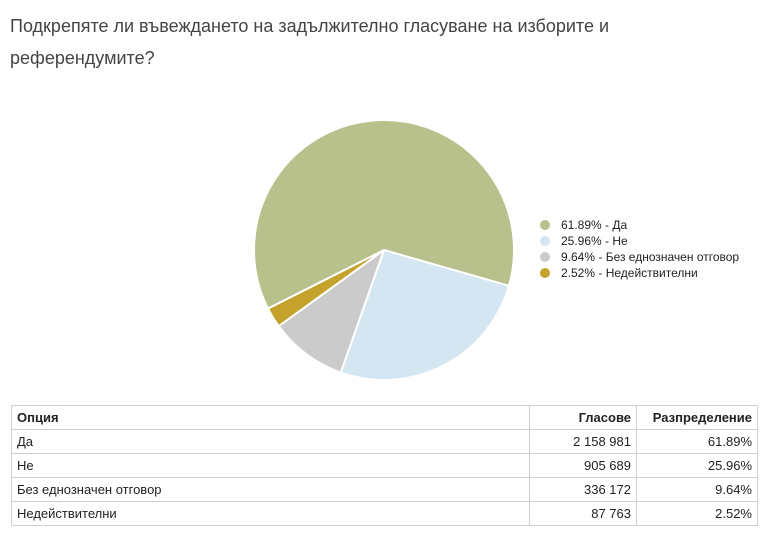  Describe the element at coordinates (583, 513) in the screenshot. I see `cell-votes: 87 763` at that location.